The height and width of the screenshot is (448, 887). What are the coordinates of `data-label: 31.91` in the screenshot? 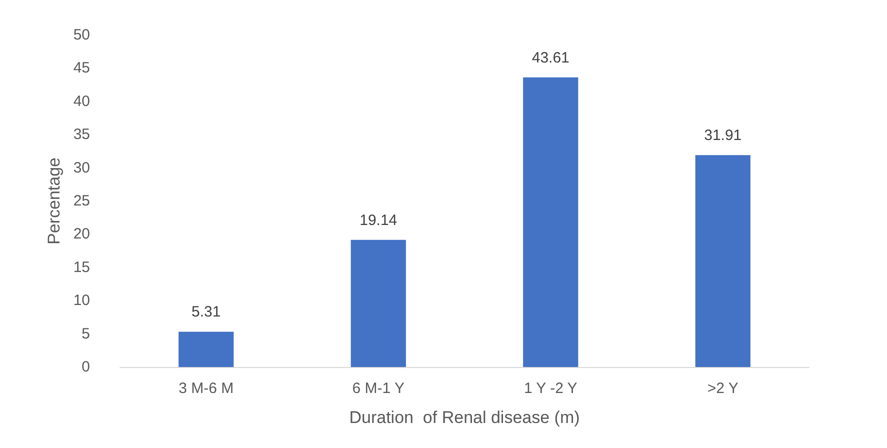 It's located at (723, 135).